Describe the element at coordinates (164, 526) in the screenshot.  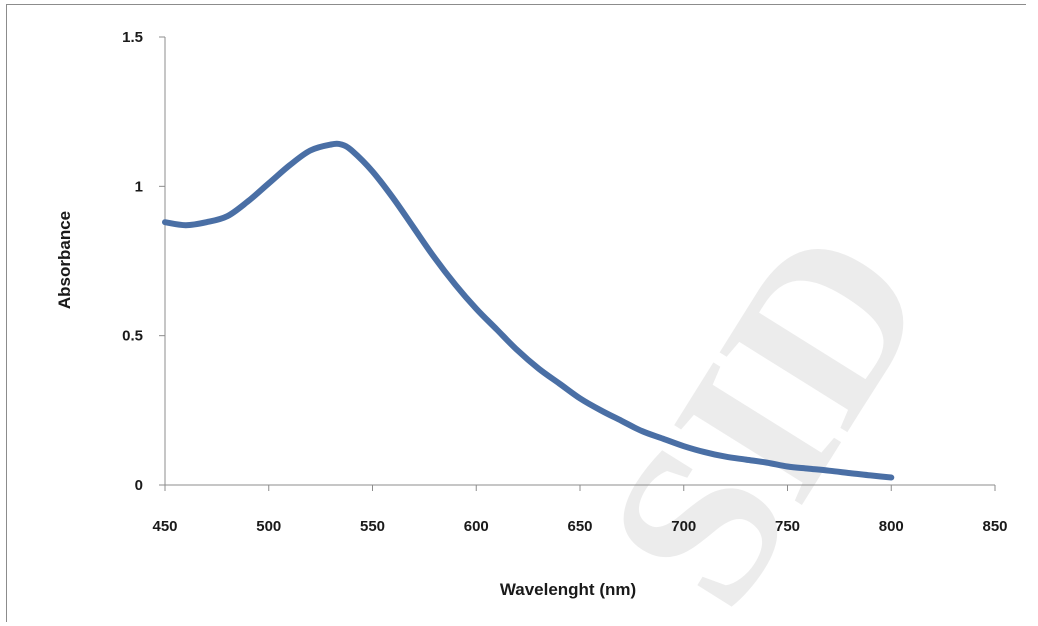
I see `x-tick-label: 450` at that location.